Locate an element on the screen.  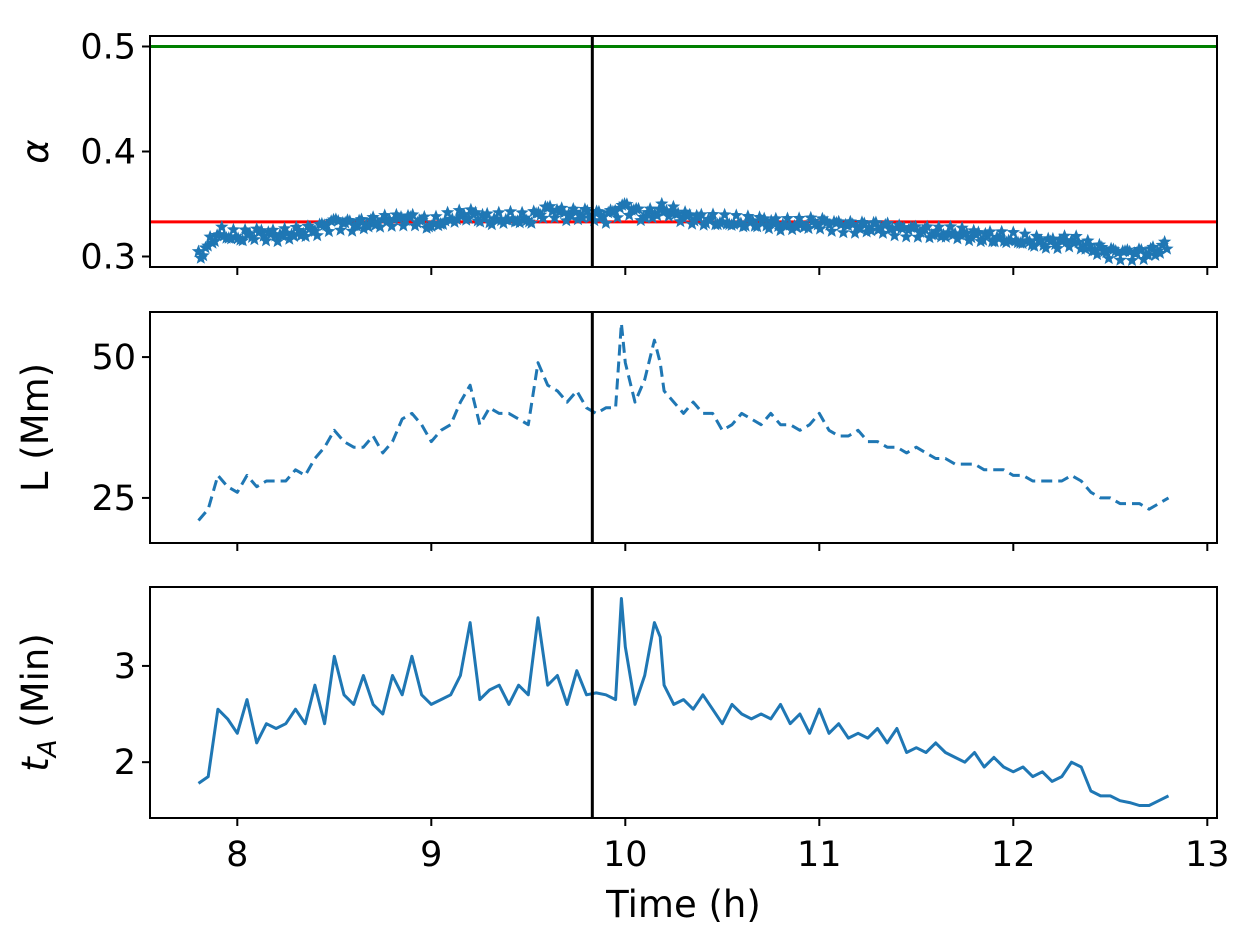
y-tick-label: 0.3 is located at coordinates (108, 258).